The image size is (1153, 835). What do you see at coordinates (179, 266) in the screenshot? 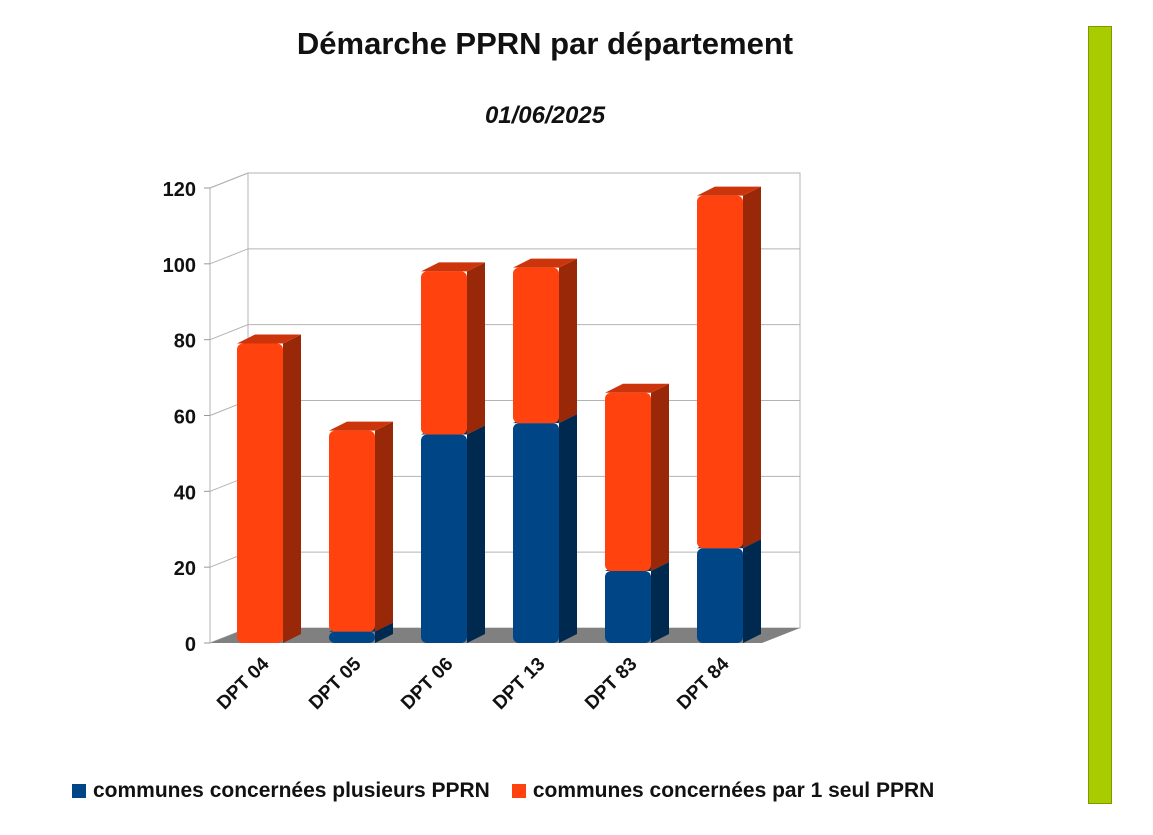
I see `y-tick-label: 100` at bounding box center [179, 266].